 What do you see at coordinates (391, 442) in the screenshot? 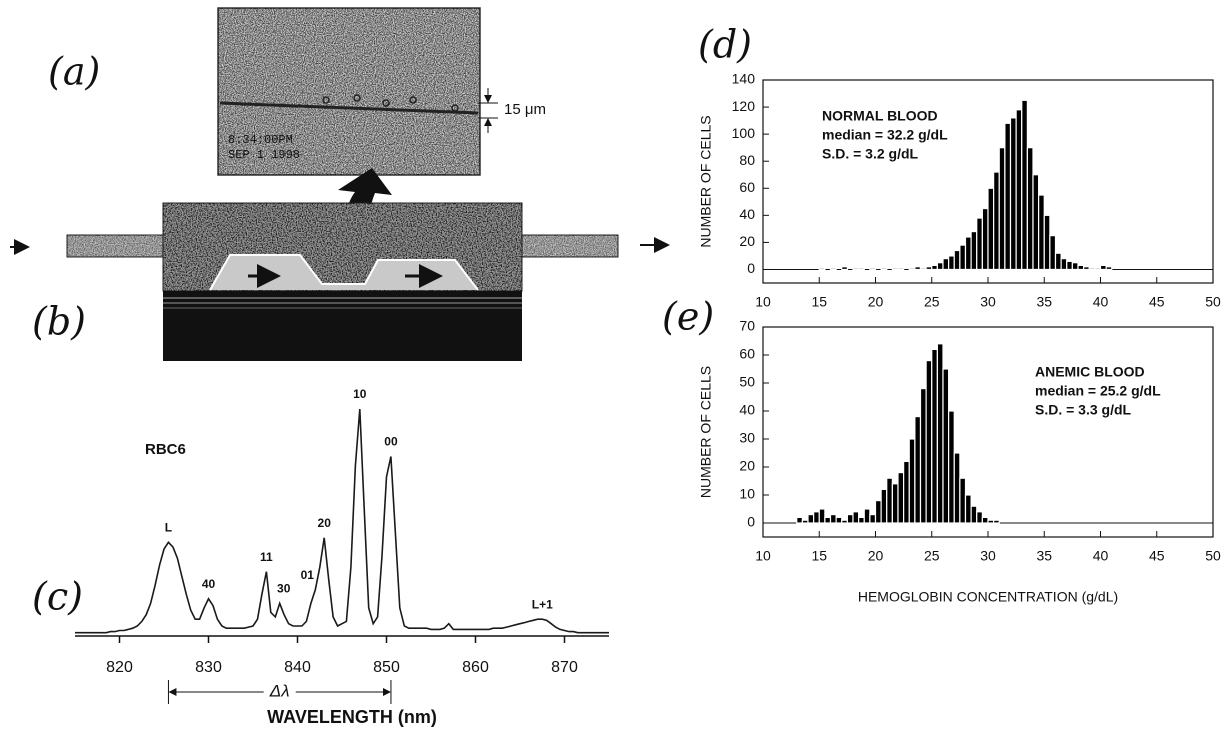
I see `peak-label: 00` at bounding box center [391, 442].